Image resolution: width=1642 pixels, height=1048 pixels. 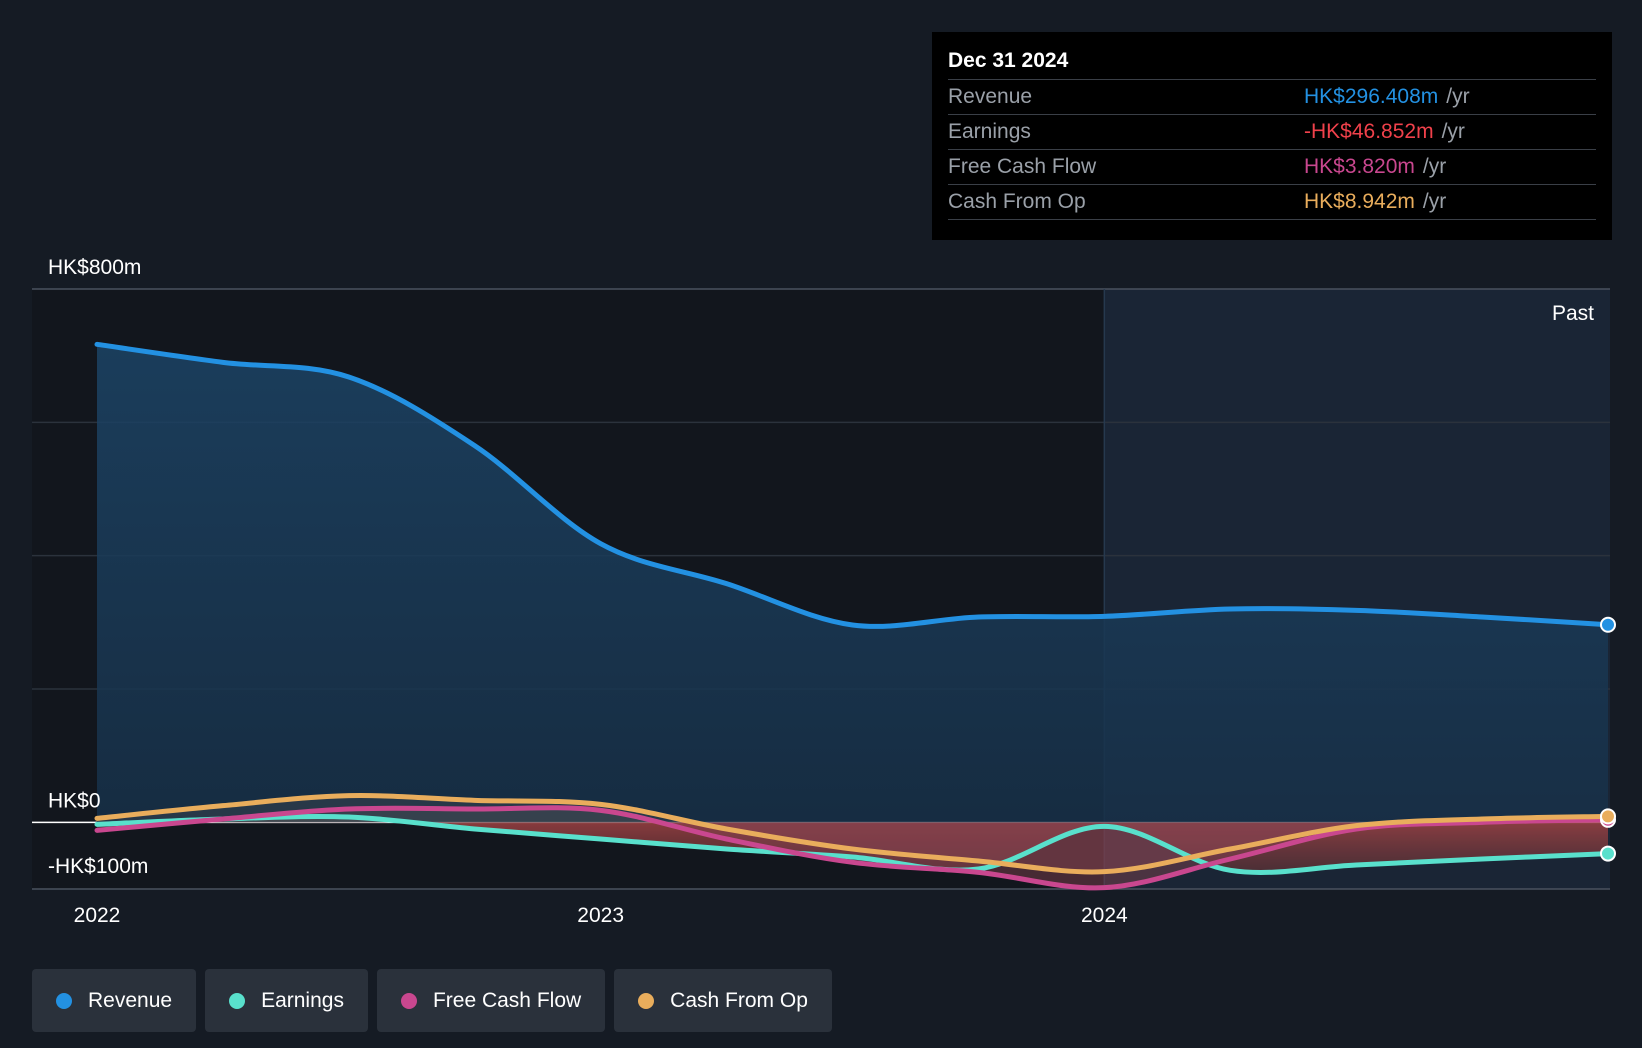 I want to click on tooltip-row-revenue: Revenue HK$296.408m /yr, so click(x=1272, y=96).